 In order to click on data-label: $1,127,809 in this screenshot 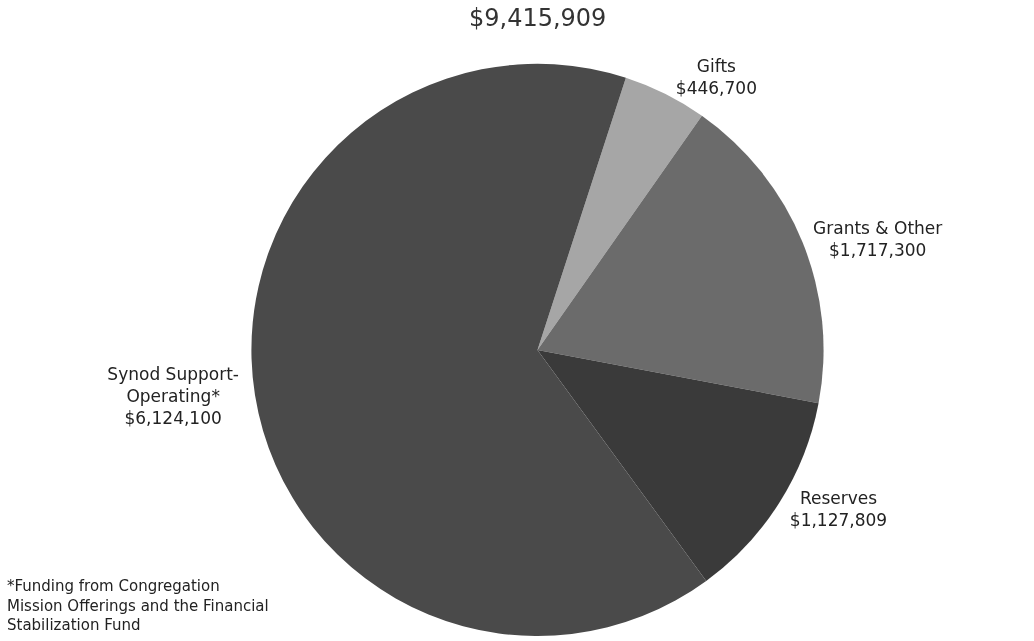, I will do `click(838, 519)`.